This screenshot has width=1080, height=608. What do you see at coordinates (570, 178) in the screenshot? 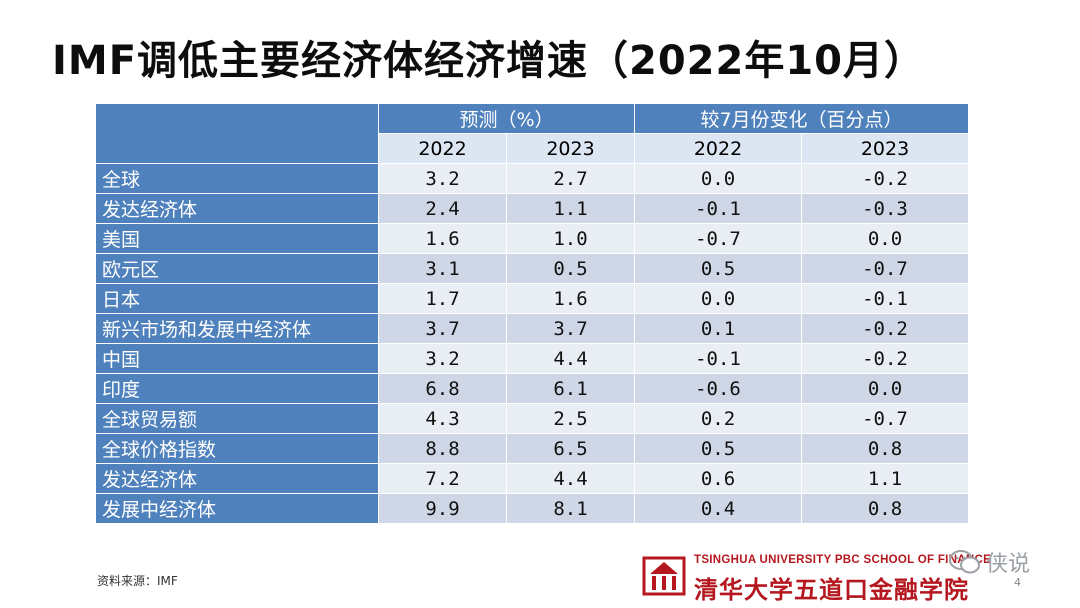
I see `value-cell: 2.7` at bounding box center [570, 178].